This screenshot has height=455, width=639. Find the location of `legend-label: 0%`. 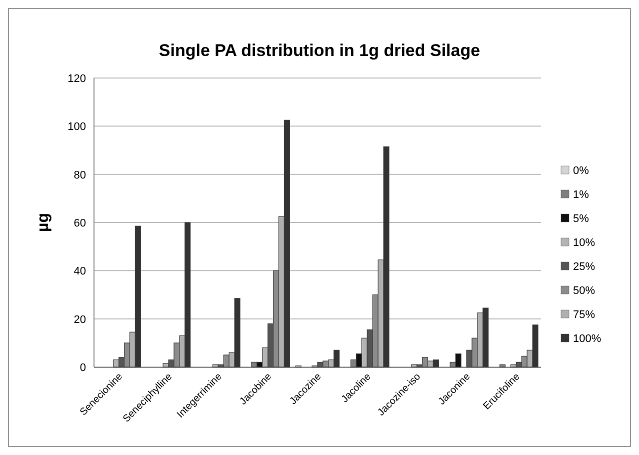

legend-label: 0% is located at coordinates (581, 171).